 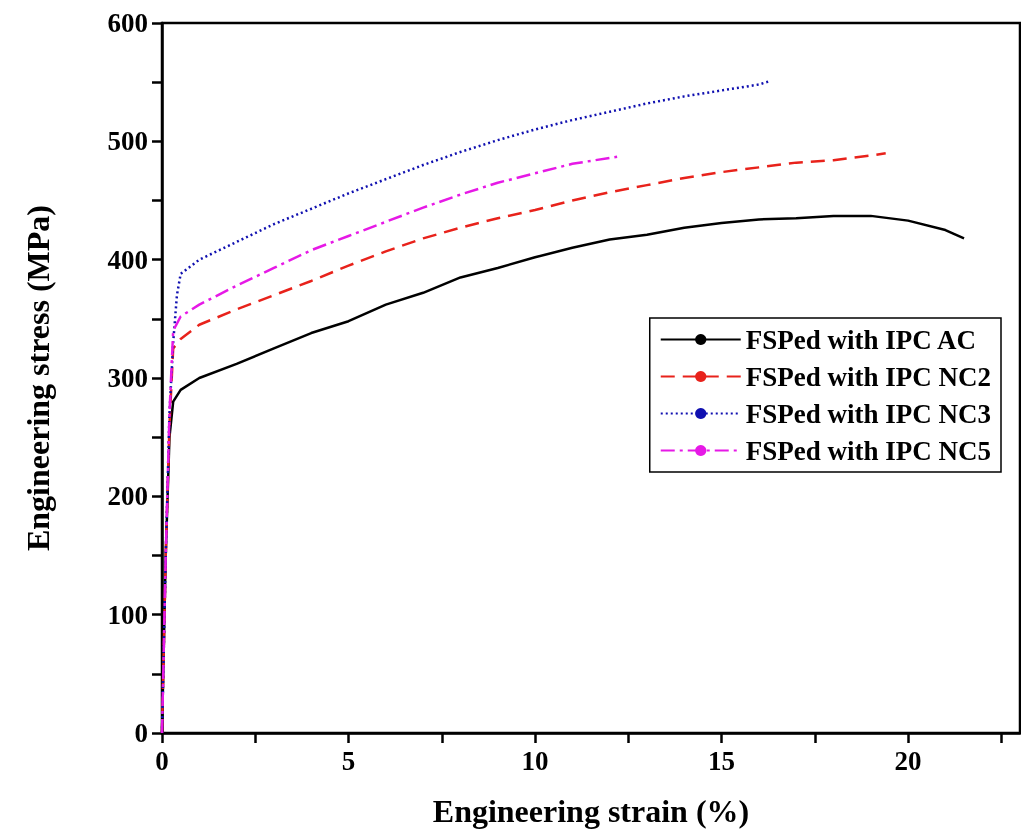 I want to click on x-tick-label: 15, so click(x=722, y=760).